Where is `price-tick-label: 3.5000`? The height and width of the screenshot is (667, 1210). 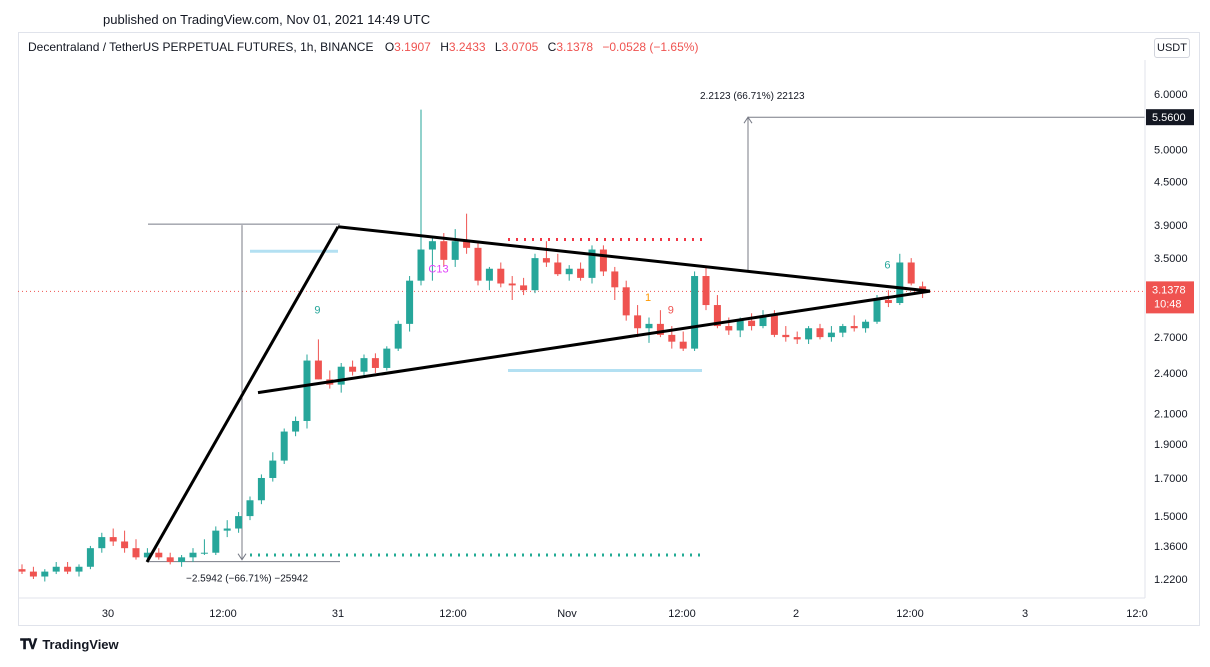 price-tick-label: 3.5000 is located at coordinates (1171, 259).